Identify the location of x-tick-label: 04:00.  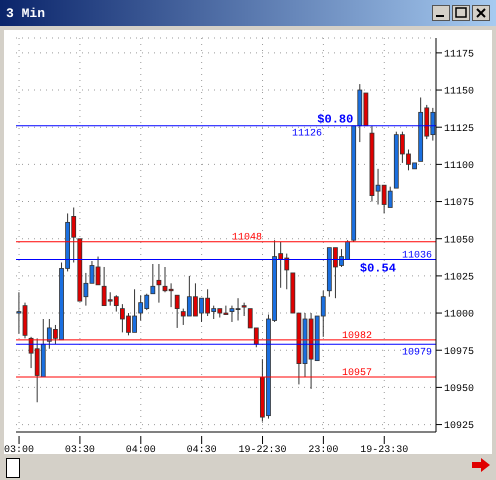
(141, 450).